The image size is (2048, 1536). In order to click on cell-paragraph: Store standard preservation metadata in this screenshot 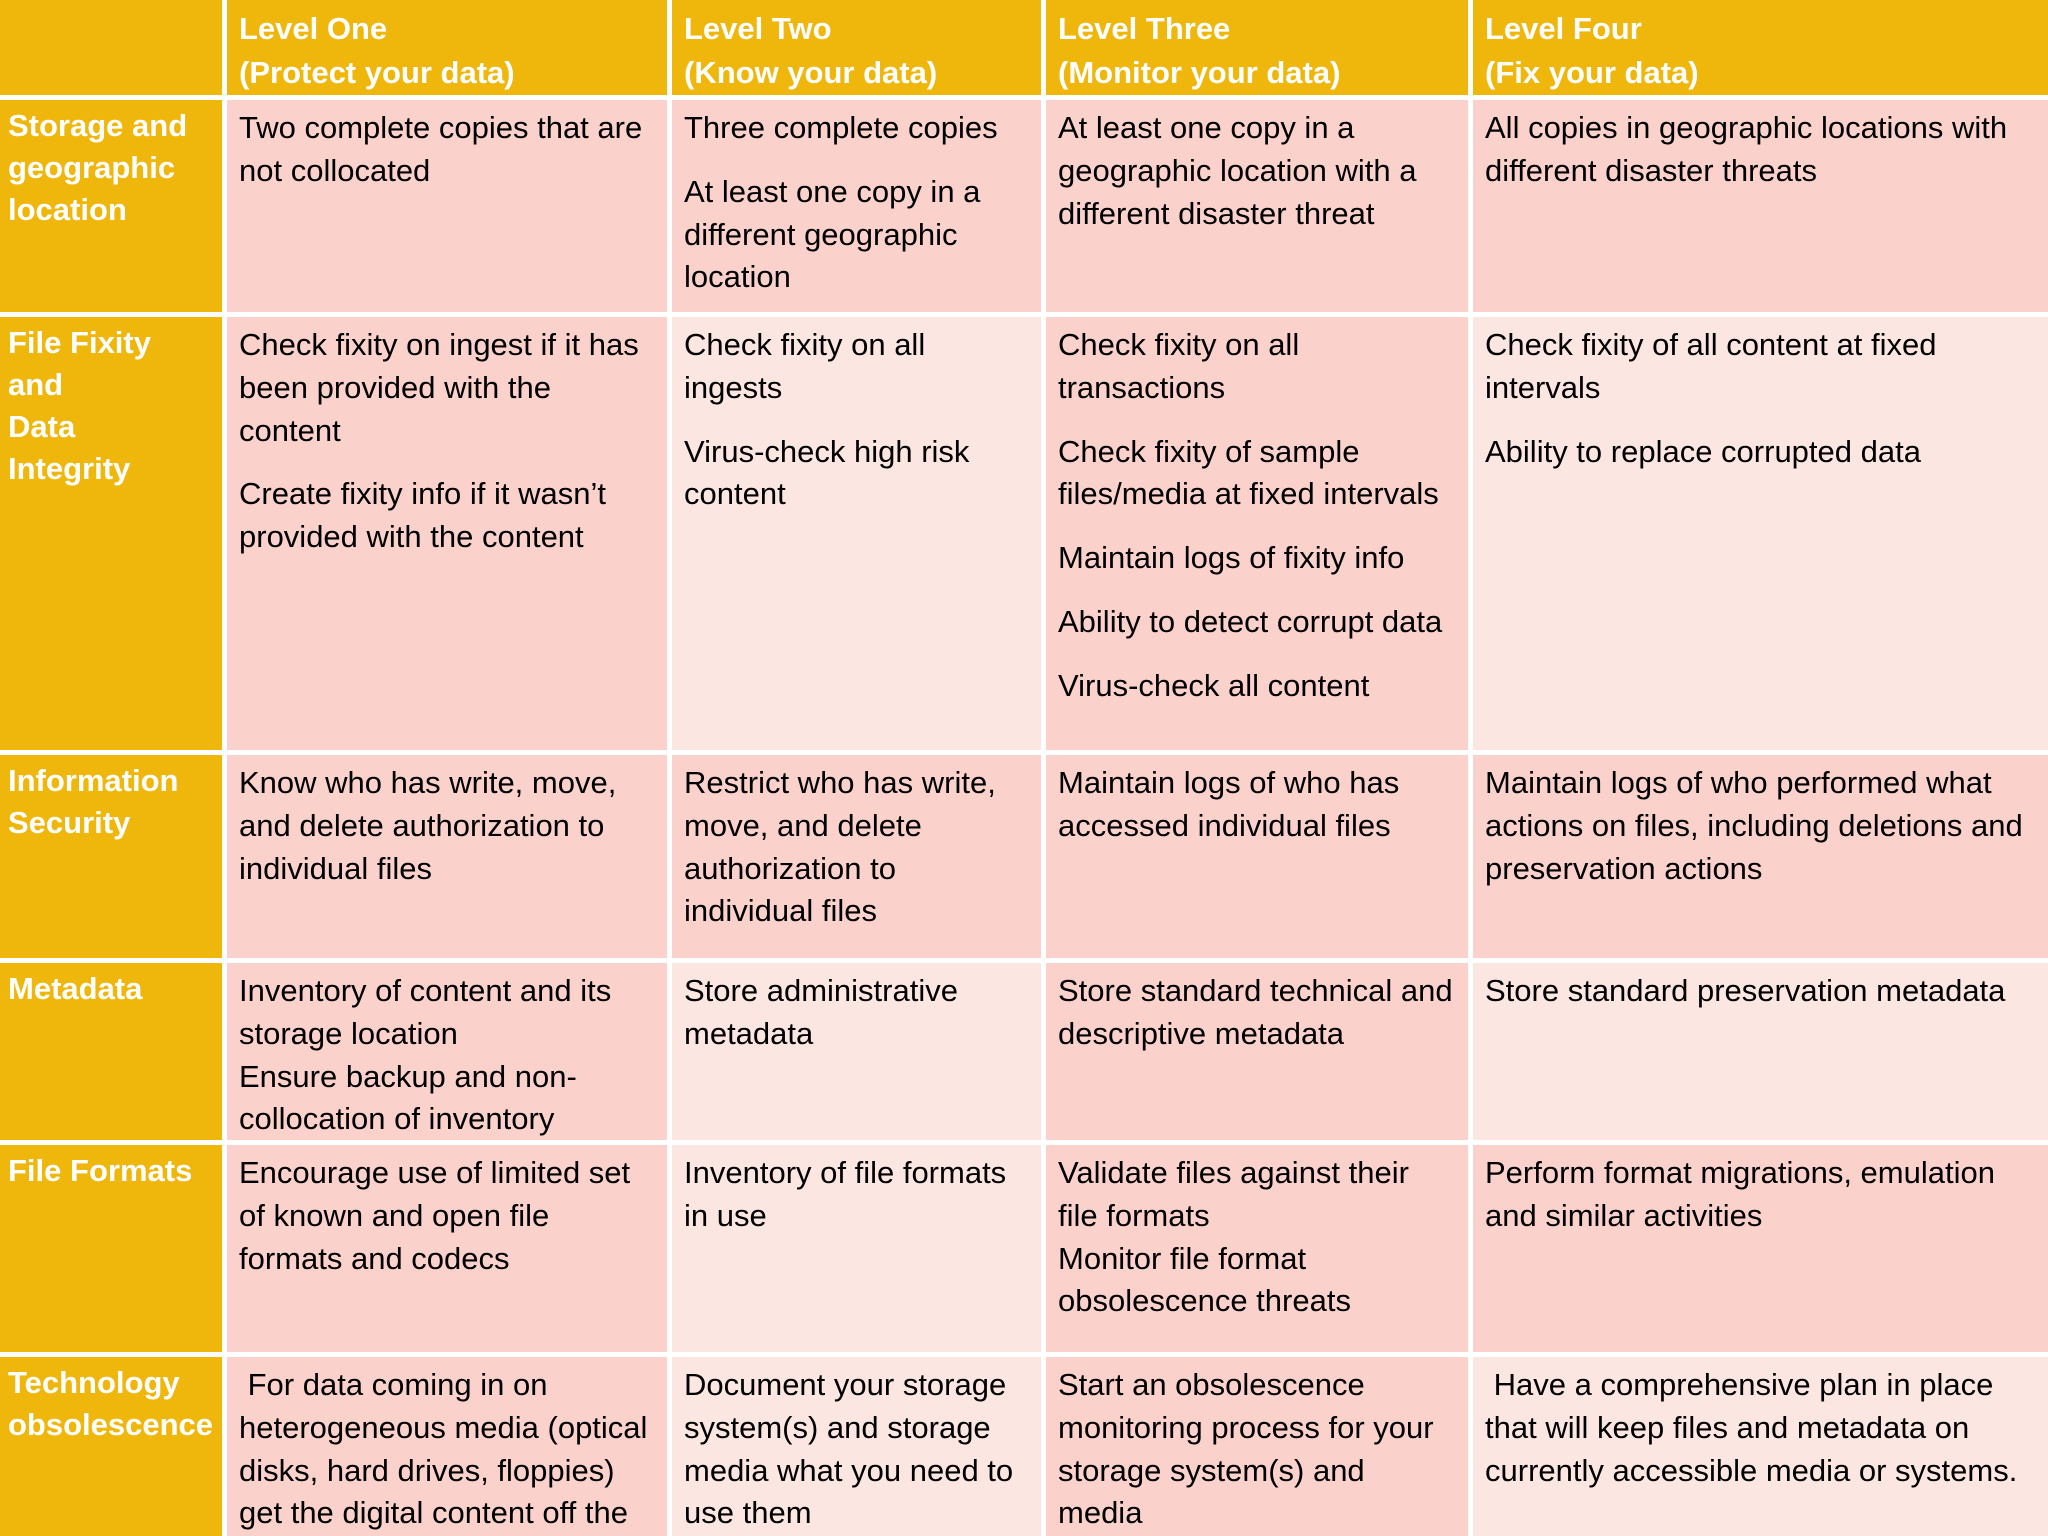, I will do `click(1745, 990)`.